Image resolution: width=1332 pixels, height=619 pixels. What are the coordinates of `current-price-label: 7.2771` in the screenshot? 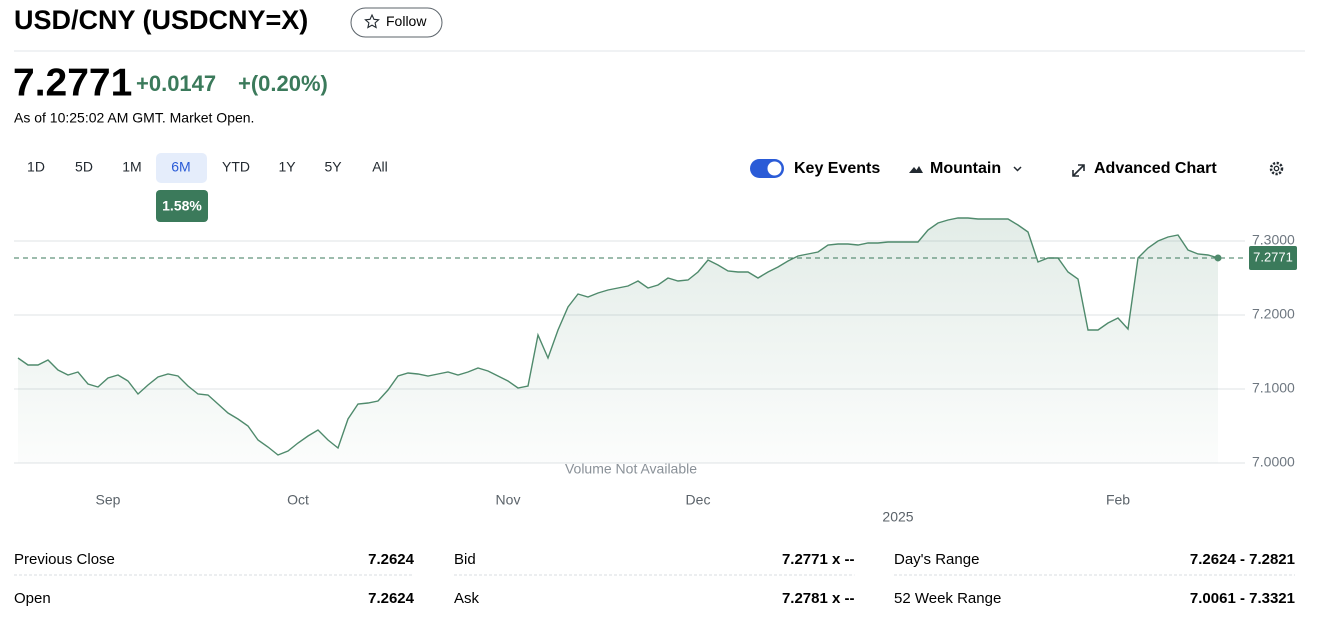 It's located at (1273, 256).